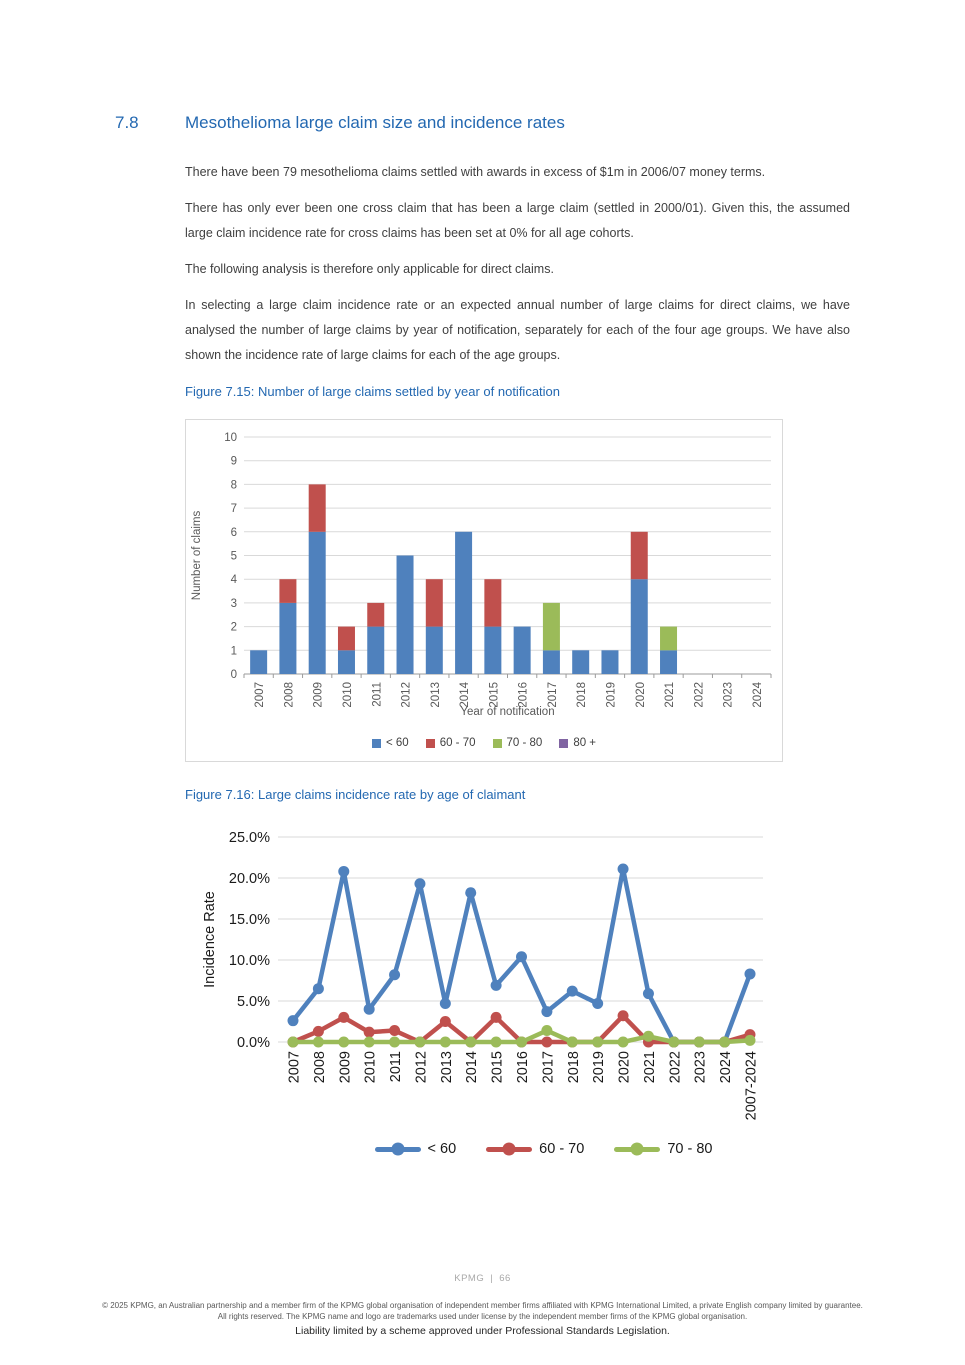 This screenshot has height=1365, width=965. Describe the element at coordinates (407, 695) in the screenshot. I see `x-tick-label: 2012` at that location.